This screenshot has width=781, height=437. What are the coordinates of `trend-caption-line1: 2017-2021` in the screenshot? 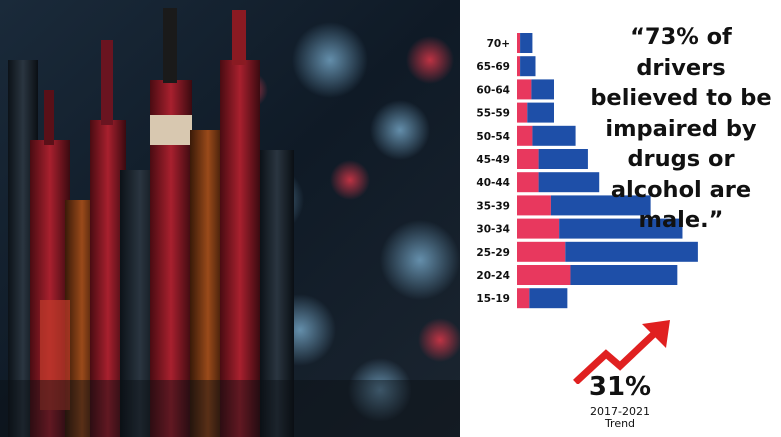 It's located at (620, 411).